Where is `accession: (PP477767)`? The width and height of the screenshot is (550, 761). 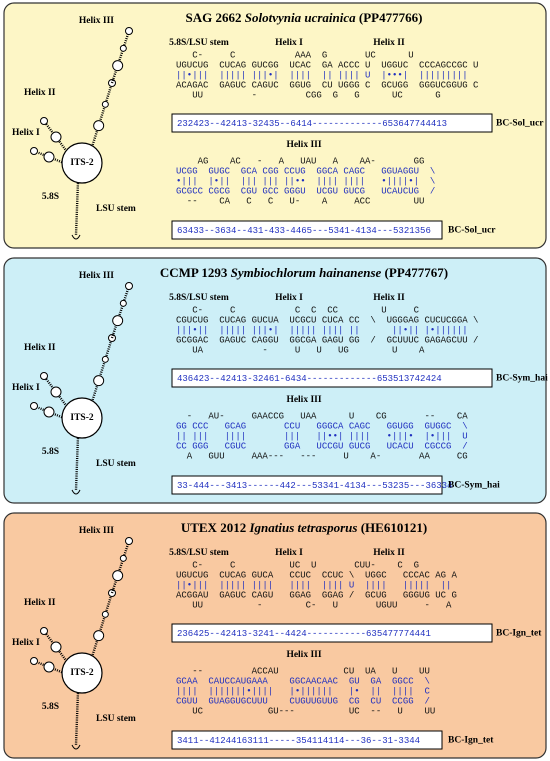 accession: (PP477767) is located at coordinates (417, 272).